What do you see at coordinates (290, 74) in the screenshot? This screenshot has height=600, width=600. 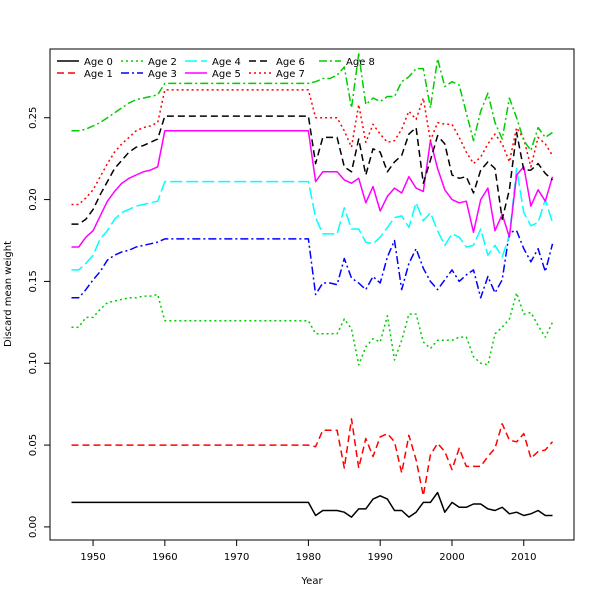 I see `legend-label: Age 7` at bounding box center [290, 74].